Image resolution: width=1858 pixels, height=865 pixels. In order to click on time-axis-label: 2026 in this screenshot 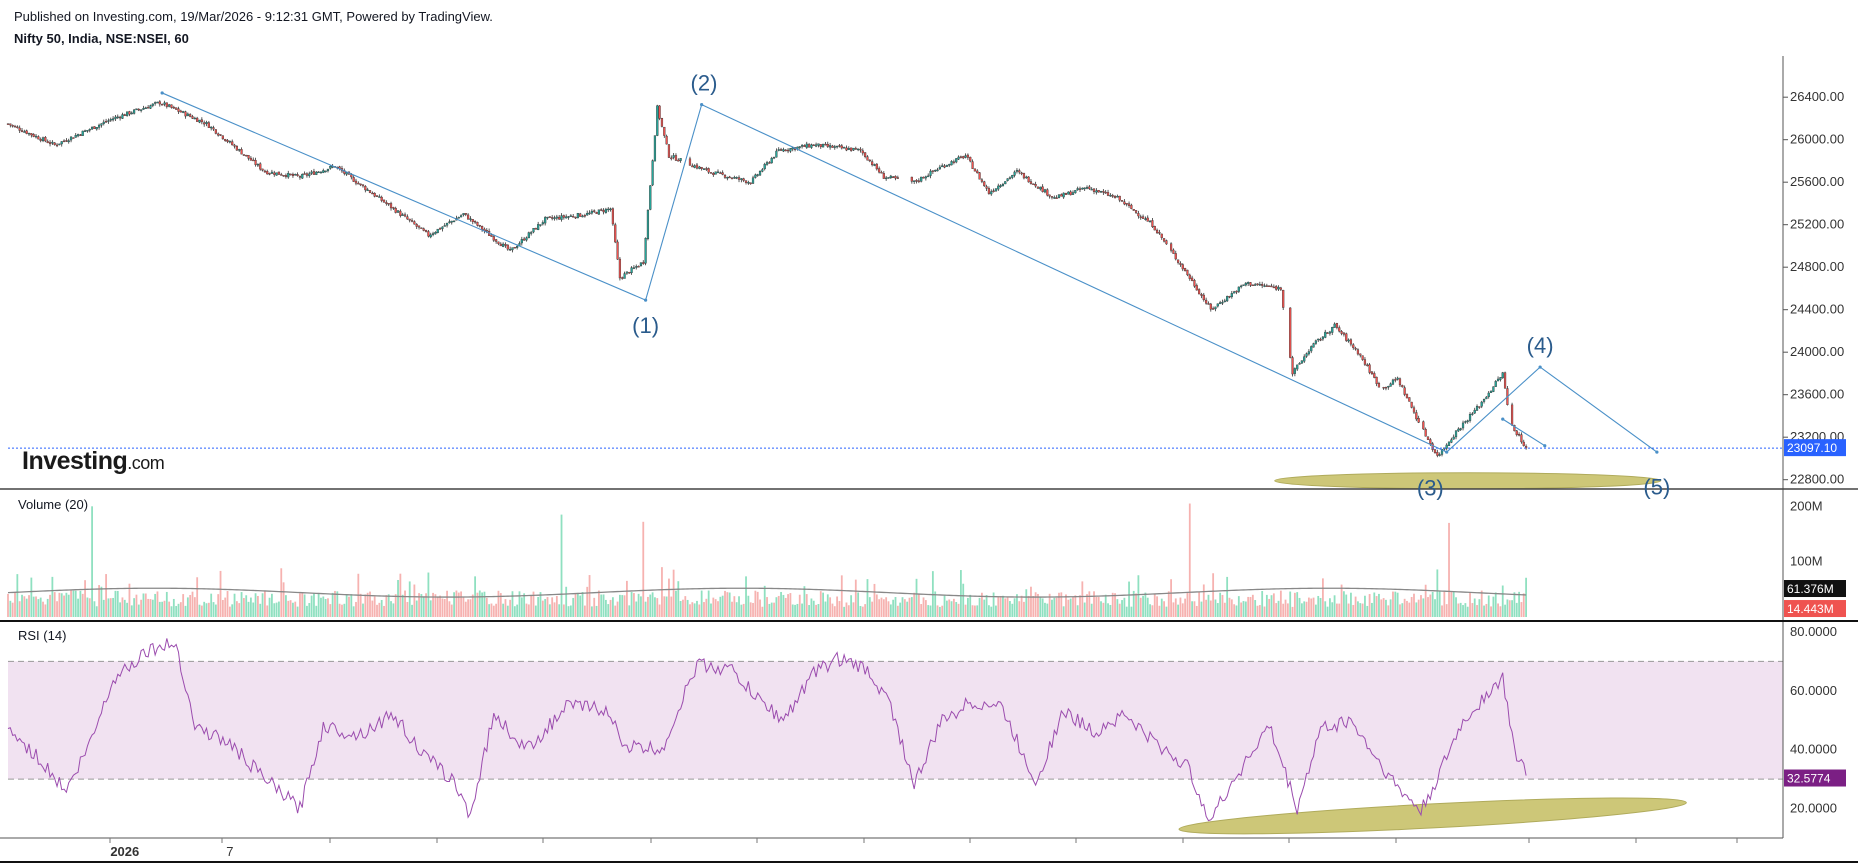, I will do `click(124, 851)`.